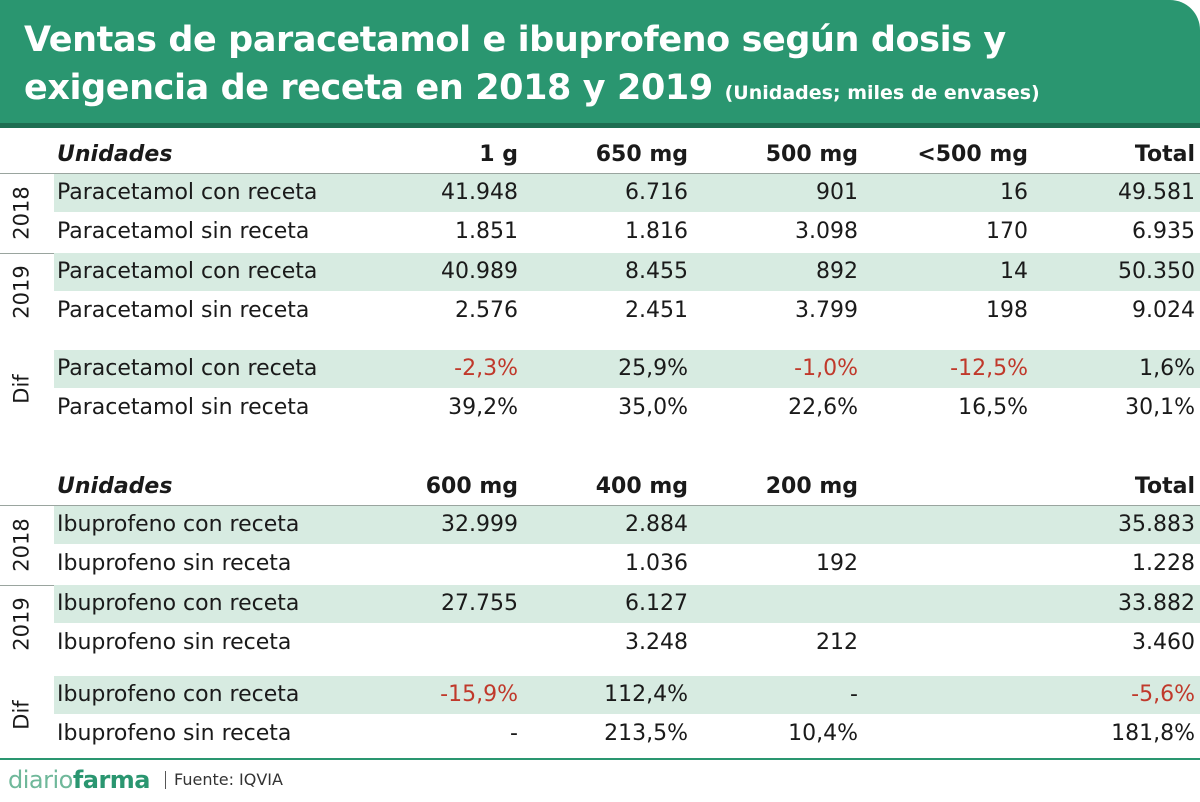 The width and height of the screenshot is (1200, 802). Describe the element at coordinates (823, 733) in the screenshot. I see `table-cell: 10,4%` at that location.